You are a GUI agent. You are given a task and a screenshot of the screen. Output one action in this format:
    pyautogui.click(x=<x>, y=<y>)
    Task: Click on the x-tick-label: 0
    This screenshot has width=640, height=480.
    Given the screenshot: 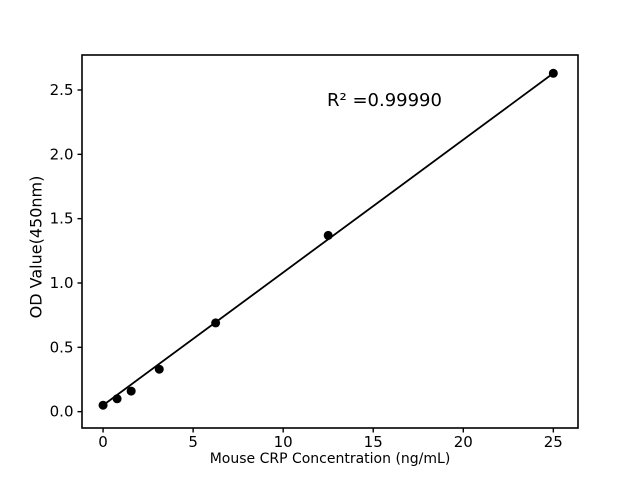 What is the action you would take?
    pyautogui.click(x=103, y=442)
    